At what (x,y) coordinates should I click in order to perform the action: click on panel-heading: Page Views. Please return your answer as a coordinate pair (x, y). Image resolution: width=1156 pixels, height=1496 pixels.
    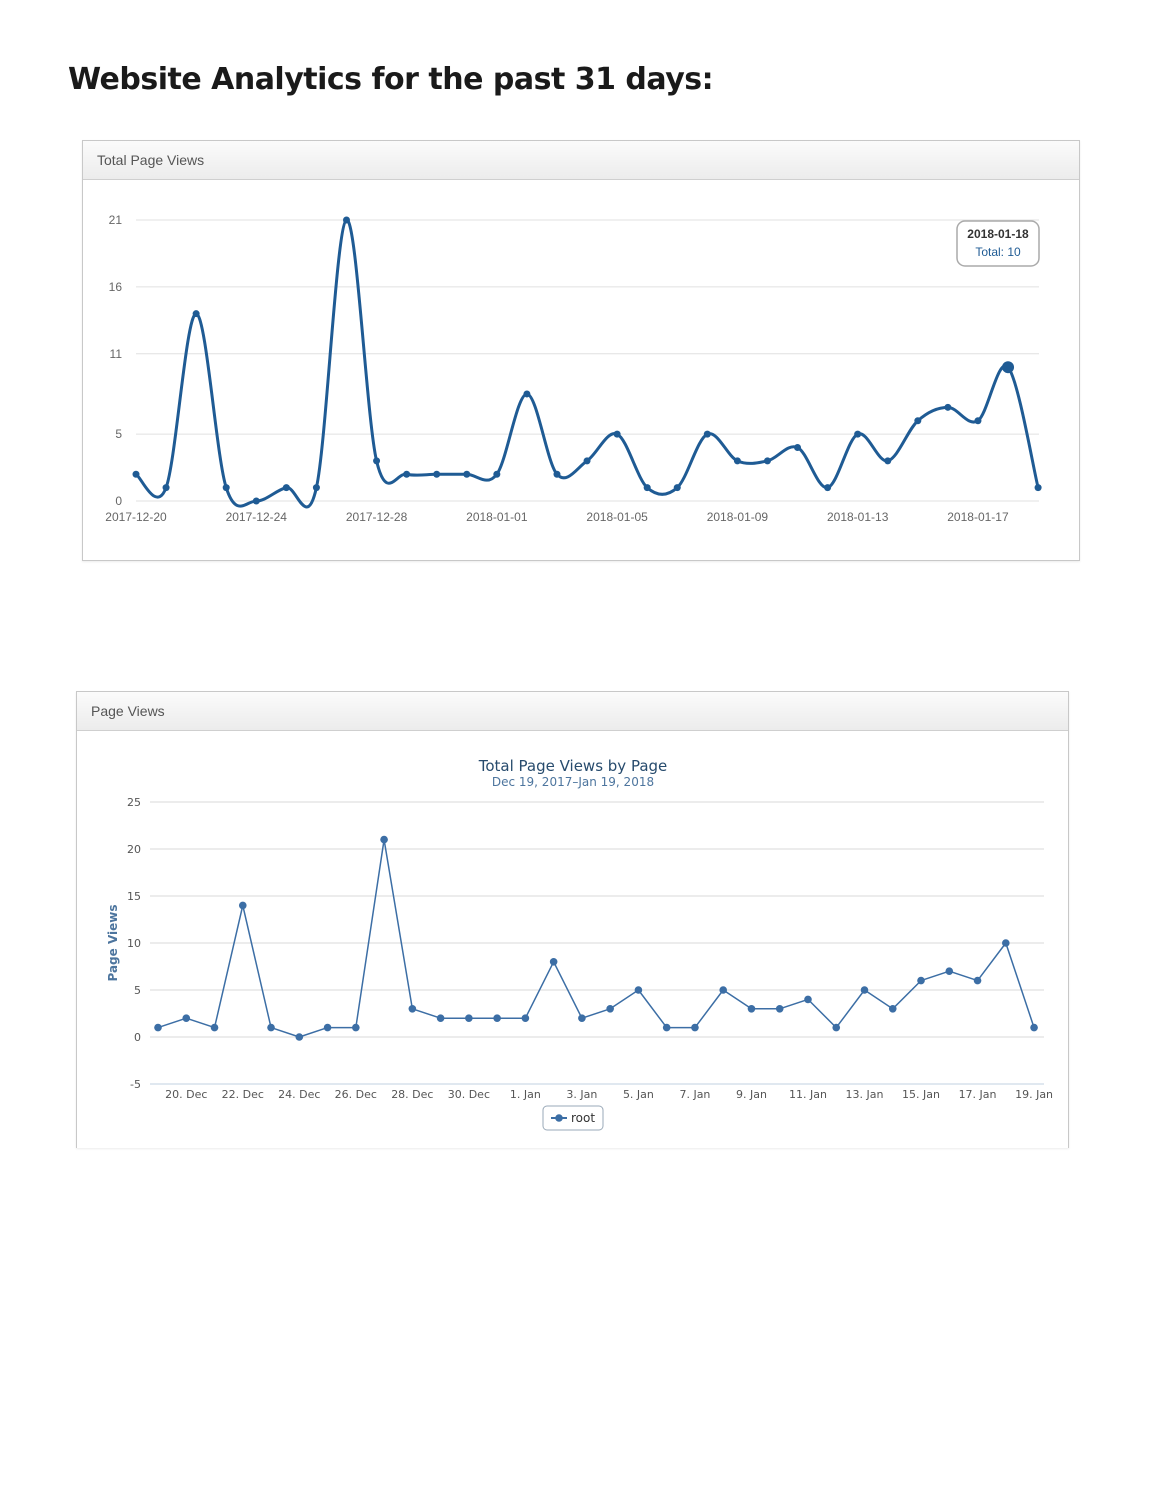
    Looking at the image, I should click on (128, 711).